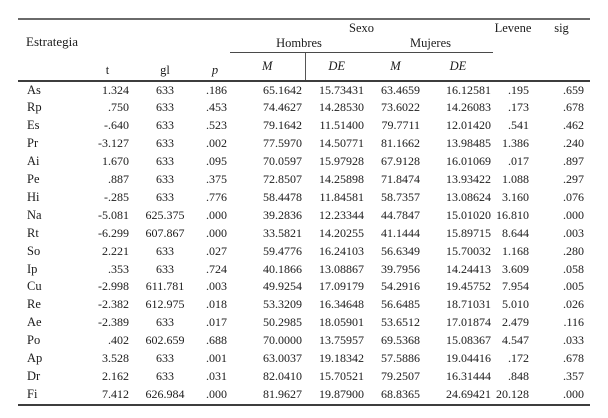  I want to click on cell-t: -6.299, so click(113, 232).